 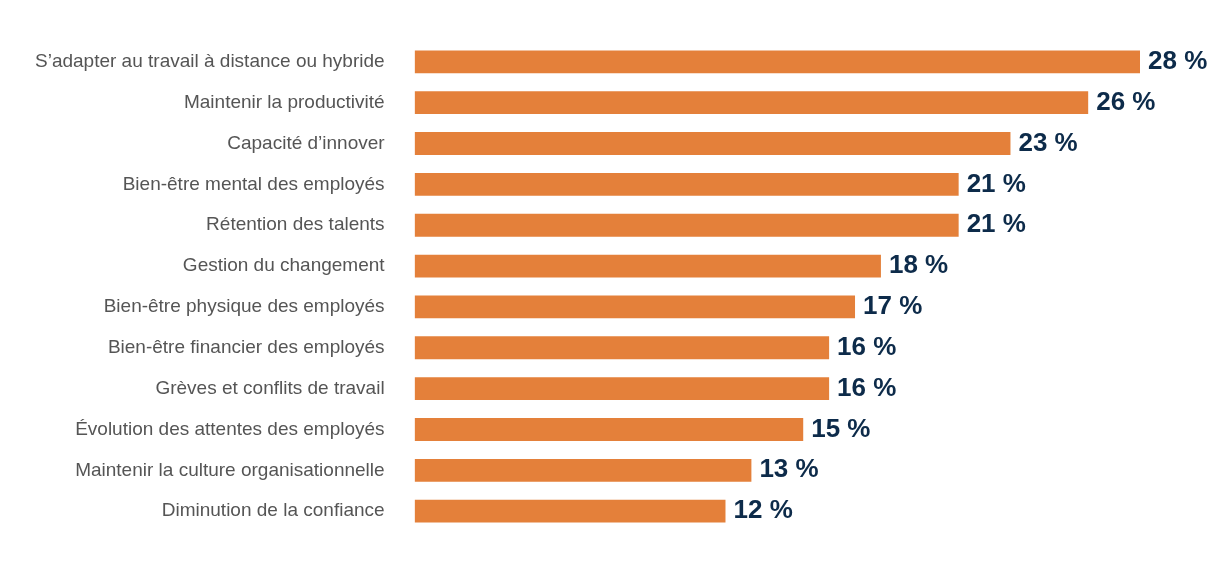 What do you see at coordinates (789, 468) in the screenshot?
I see `data-label: 13 %` at bounding box center [789, 468].